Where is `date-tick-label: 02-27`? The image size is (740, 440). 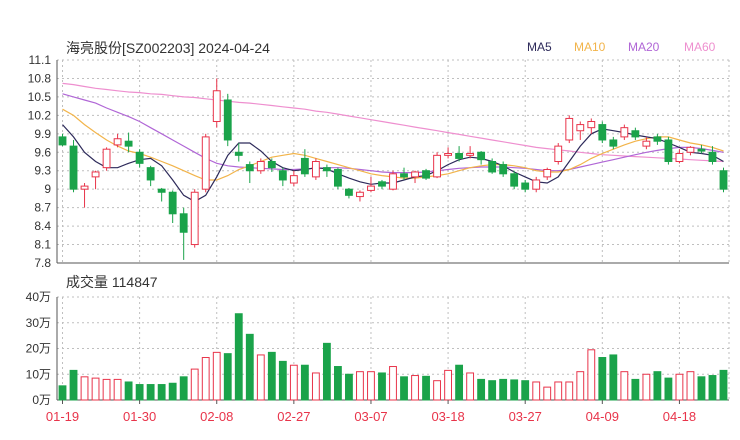
date-tick-label: 02-27 is located at coordinates (293, 416).